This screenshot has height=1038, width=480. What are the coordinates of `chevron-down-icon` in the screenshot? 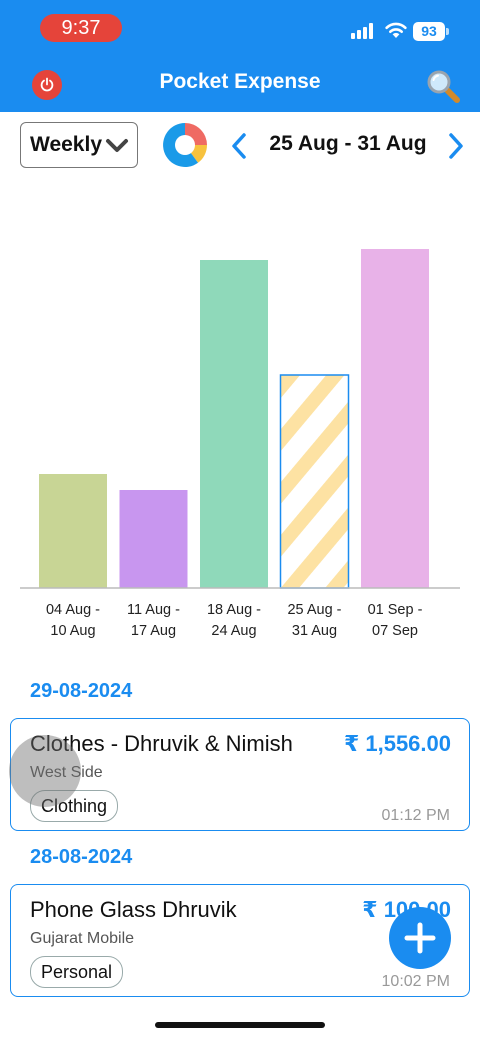 It's located at (117, 145).